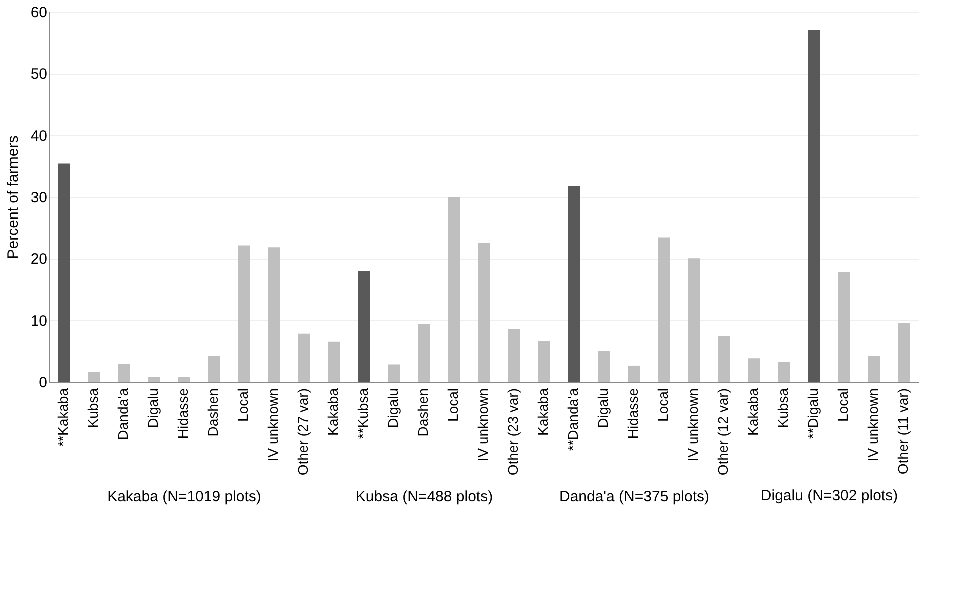 This screenshot has height=601, width=969. I want to click on x-tick-label: **Danda'a, so click(573, 420).